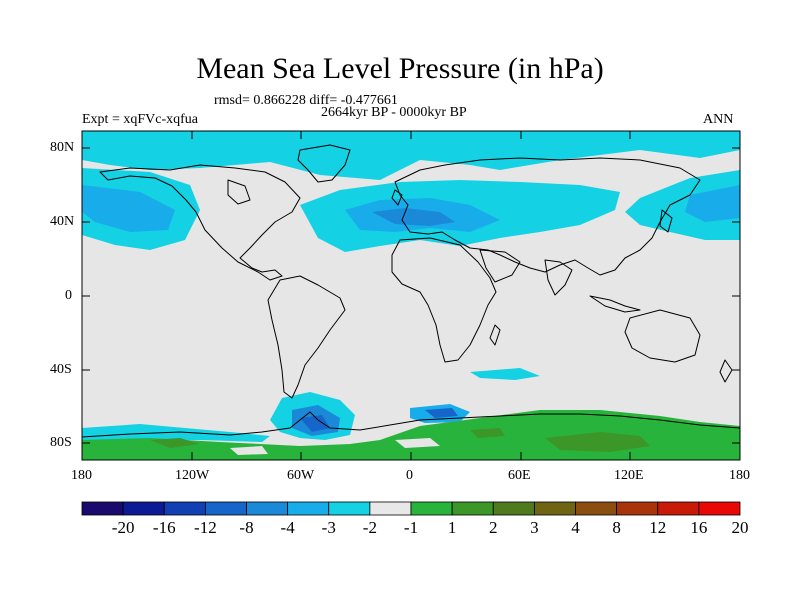  Describe the element at coordinates (658, 527) in the screenshot. I see `colorbar-label: 12` at that location.